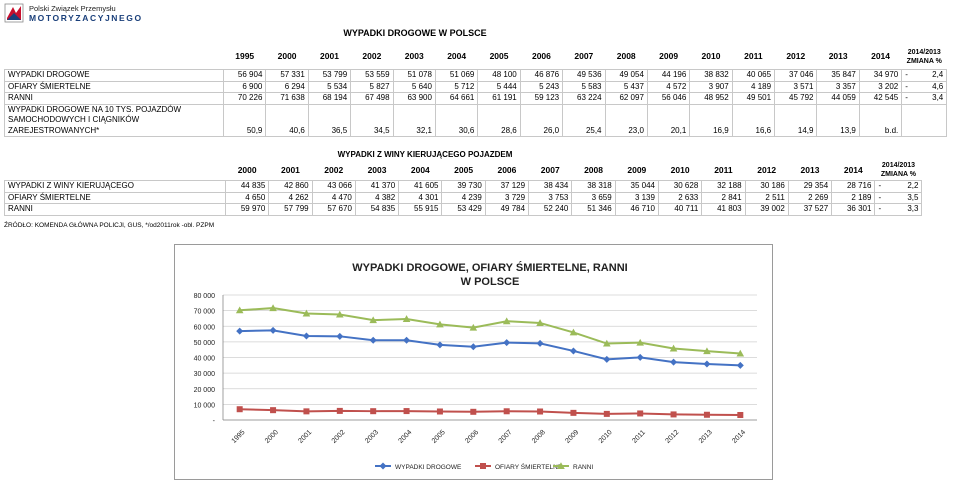  Describe the element at coordinates (377, 186) in the screenshot. I see `value-cell: 41 370` at that location.